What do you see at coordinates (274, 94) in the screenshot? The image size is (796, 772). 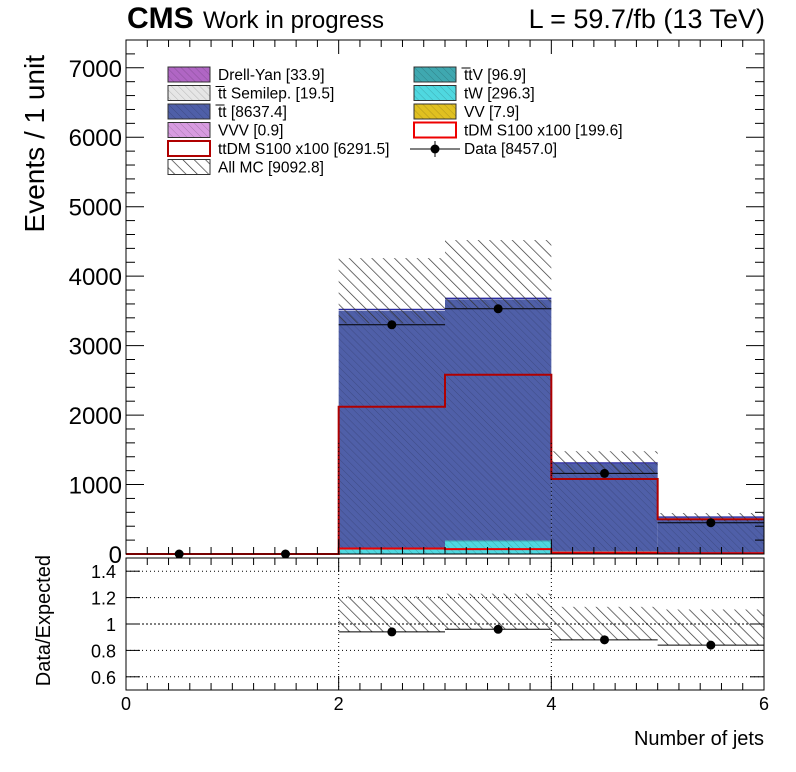 I see `legend-label: t̅t Semilep. [19.5]` at bounding box center [274, 94].